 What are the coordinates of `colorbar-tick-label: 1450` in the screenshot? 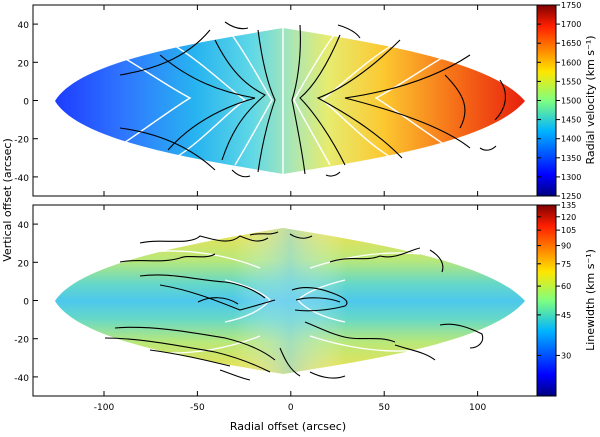 It's located at (571, 120).